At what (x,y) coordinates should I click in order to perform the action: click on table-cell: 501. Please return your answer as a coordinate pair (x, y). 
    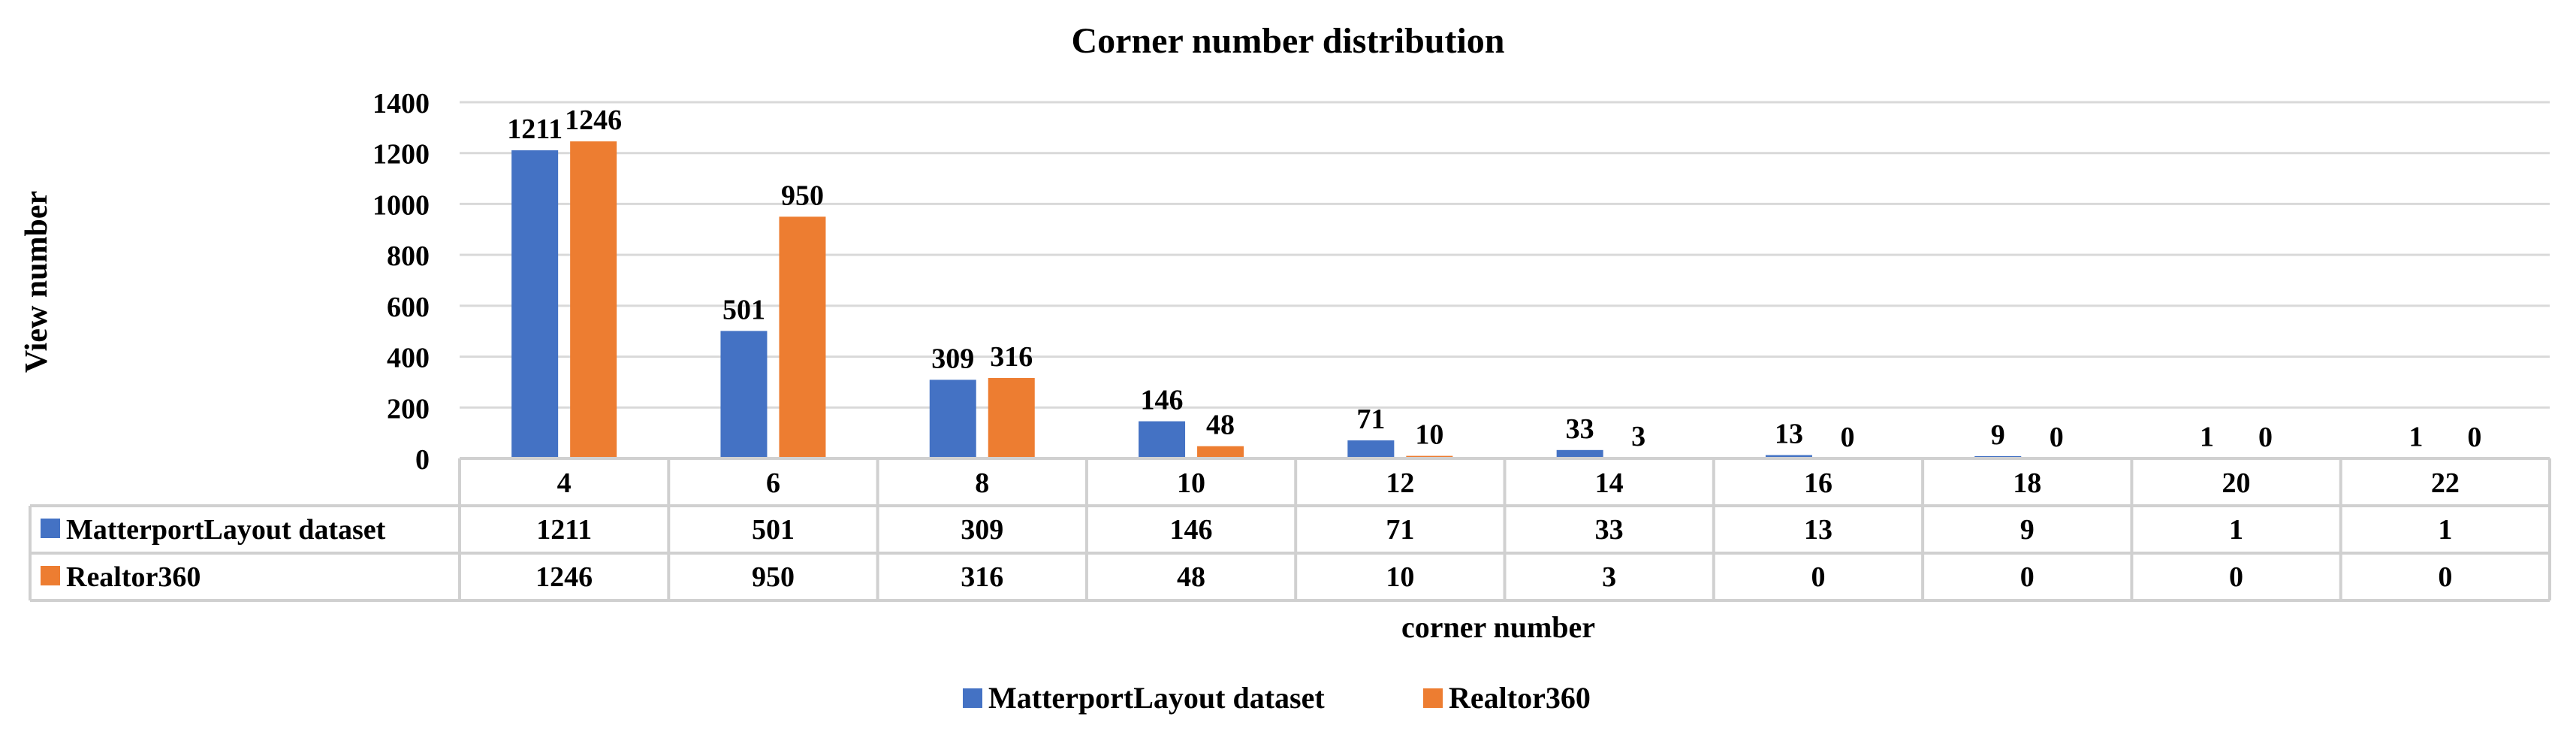
    Looking at the image, I should click on (773, 530).